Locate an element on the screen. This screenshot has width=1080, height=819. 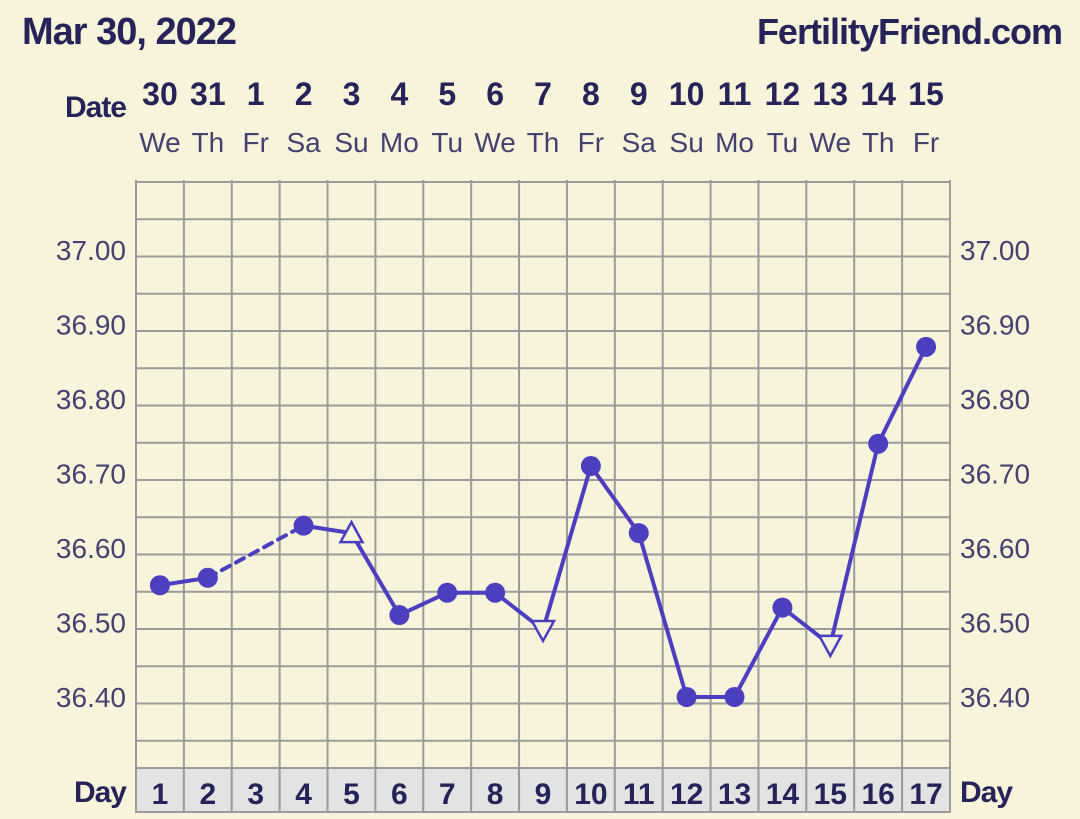
y-tick-label-left: 36.70 is located at coordinates (91, 474).